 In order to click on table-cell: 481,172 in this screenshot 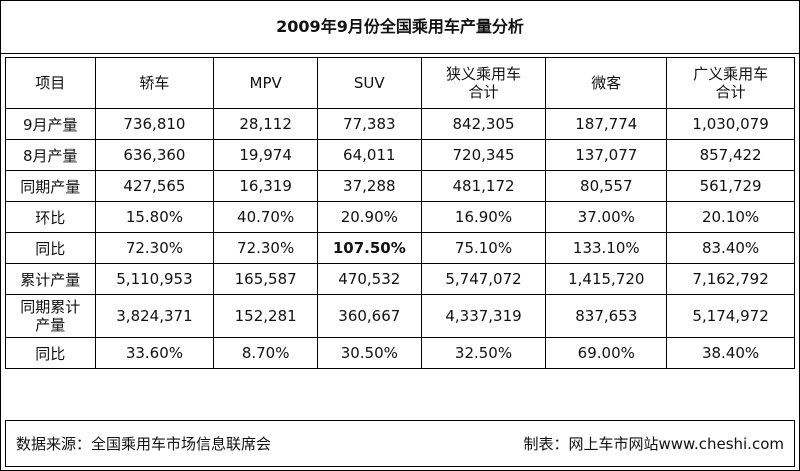, I will do `click(483, 186)`.